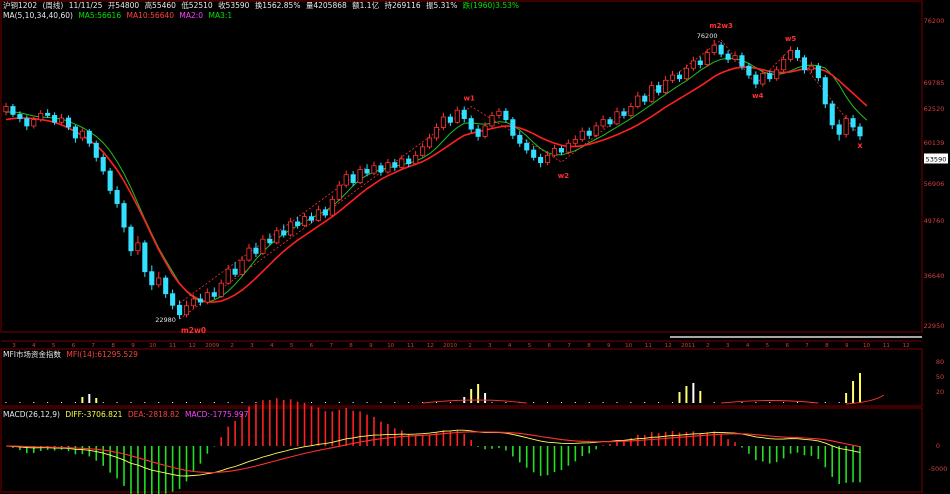  What do you see at coordinates (688, 346) in the screenshot?
I see `date-axis-label: 2011` at bounding box center [688, 346].